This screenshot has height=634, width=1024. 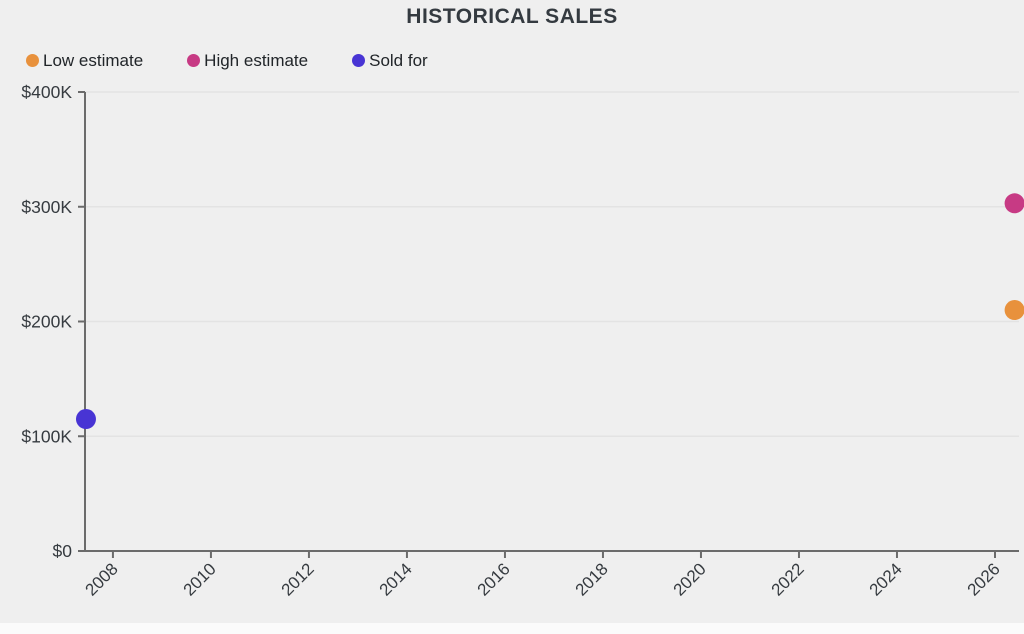 I want to click on chart-title: HISTORICAL SALES, so click(x=512, y=16).